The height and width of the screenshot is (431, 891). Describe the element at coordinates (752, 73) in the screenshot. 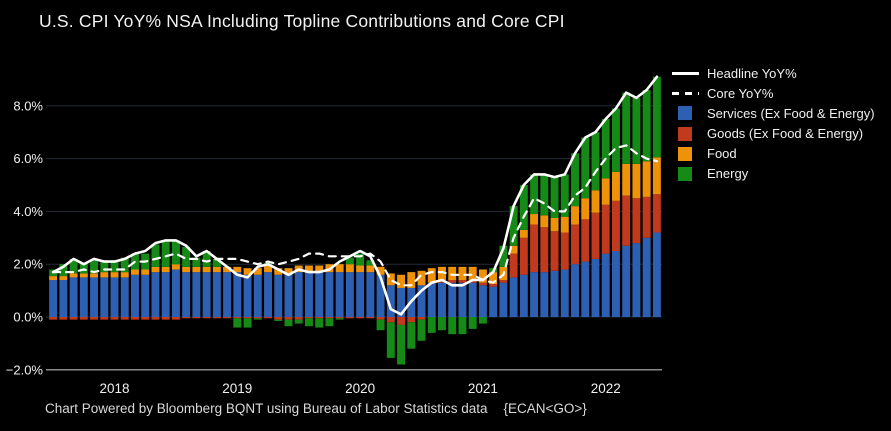

I see `legend-label-headline: Headline YoY%` at that location.